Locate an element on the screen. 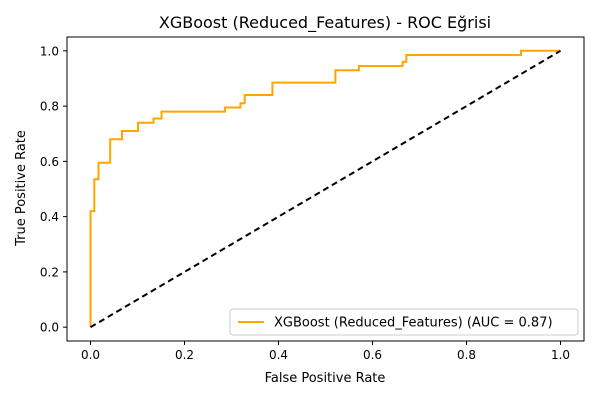  x-tick-label: 0.8 is located at coordinates (466, 355).